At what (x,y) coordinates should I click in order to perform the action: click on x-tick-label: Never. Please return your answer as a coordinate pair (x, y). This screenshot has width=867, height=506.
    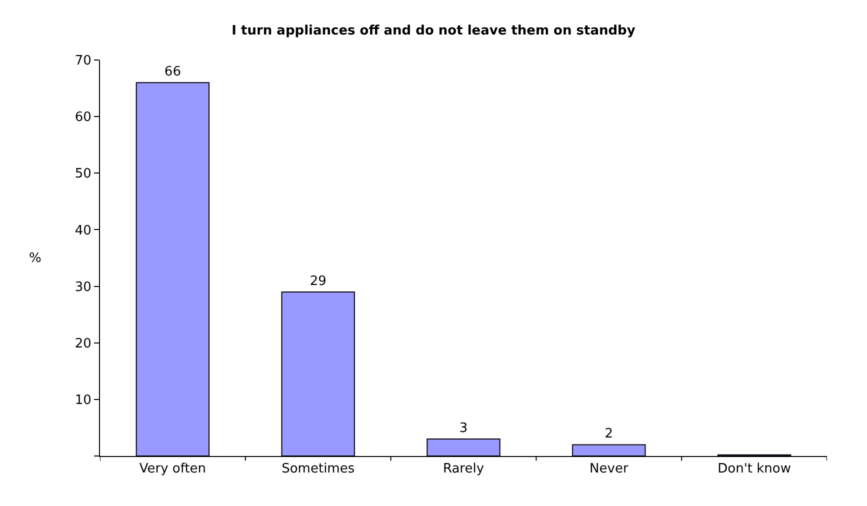
    Looking at the image, I should click on (609, 469).